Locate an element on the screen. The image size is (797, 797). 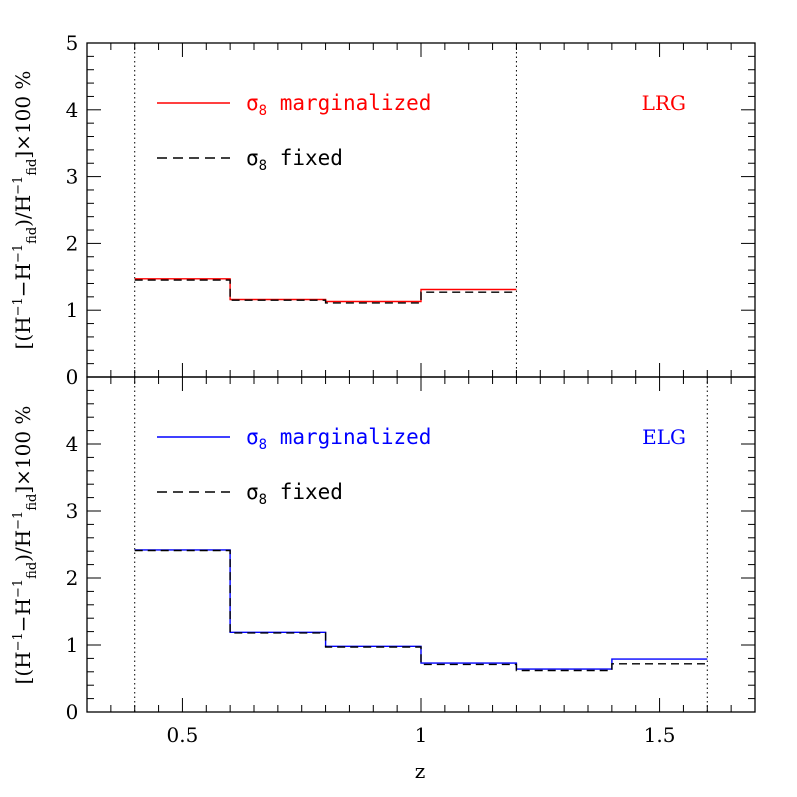
y-tick-label: 5 is located at coordinates (72, 43).